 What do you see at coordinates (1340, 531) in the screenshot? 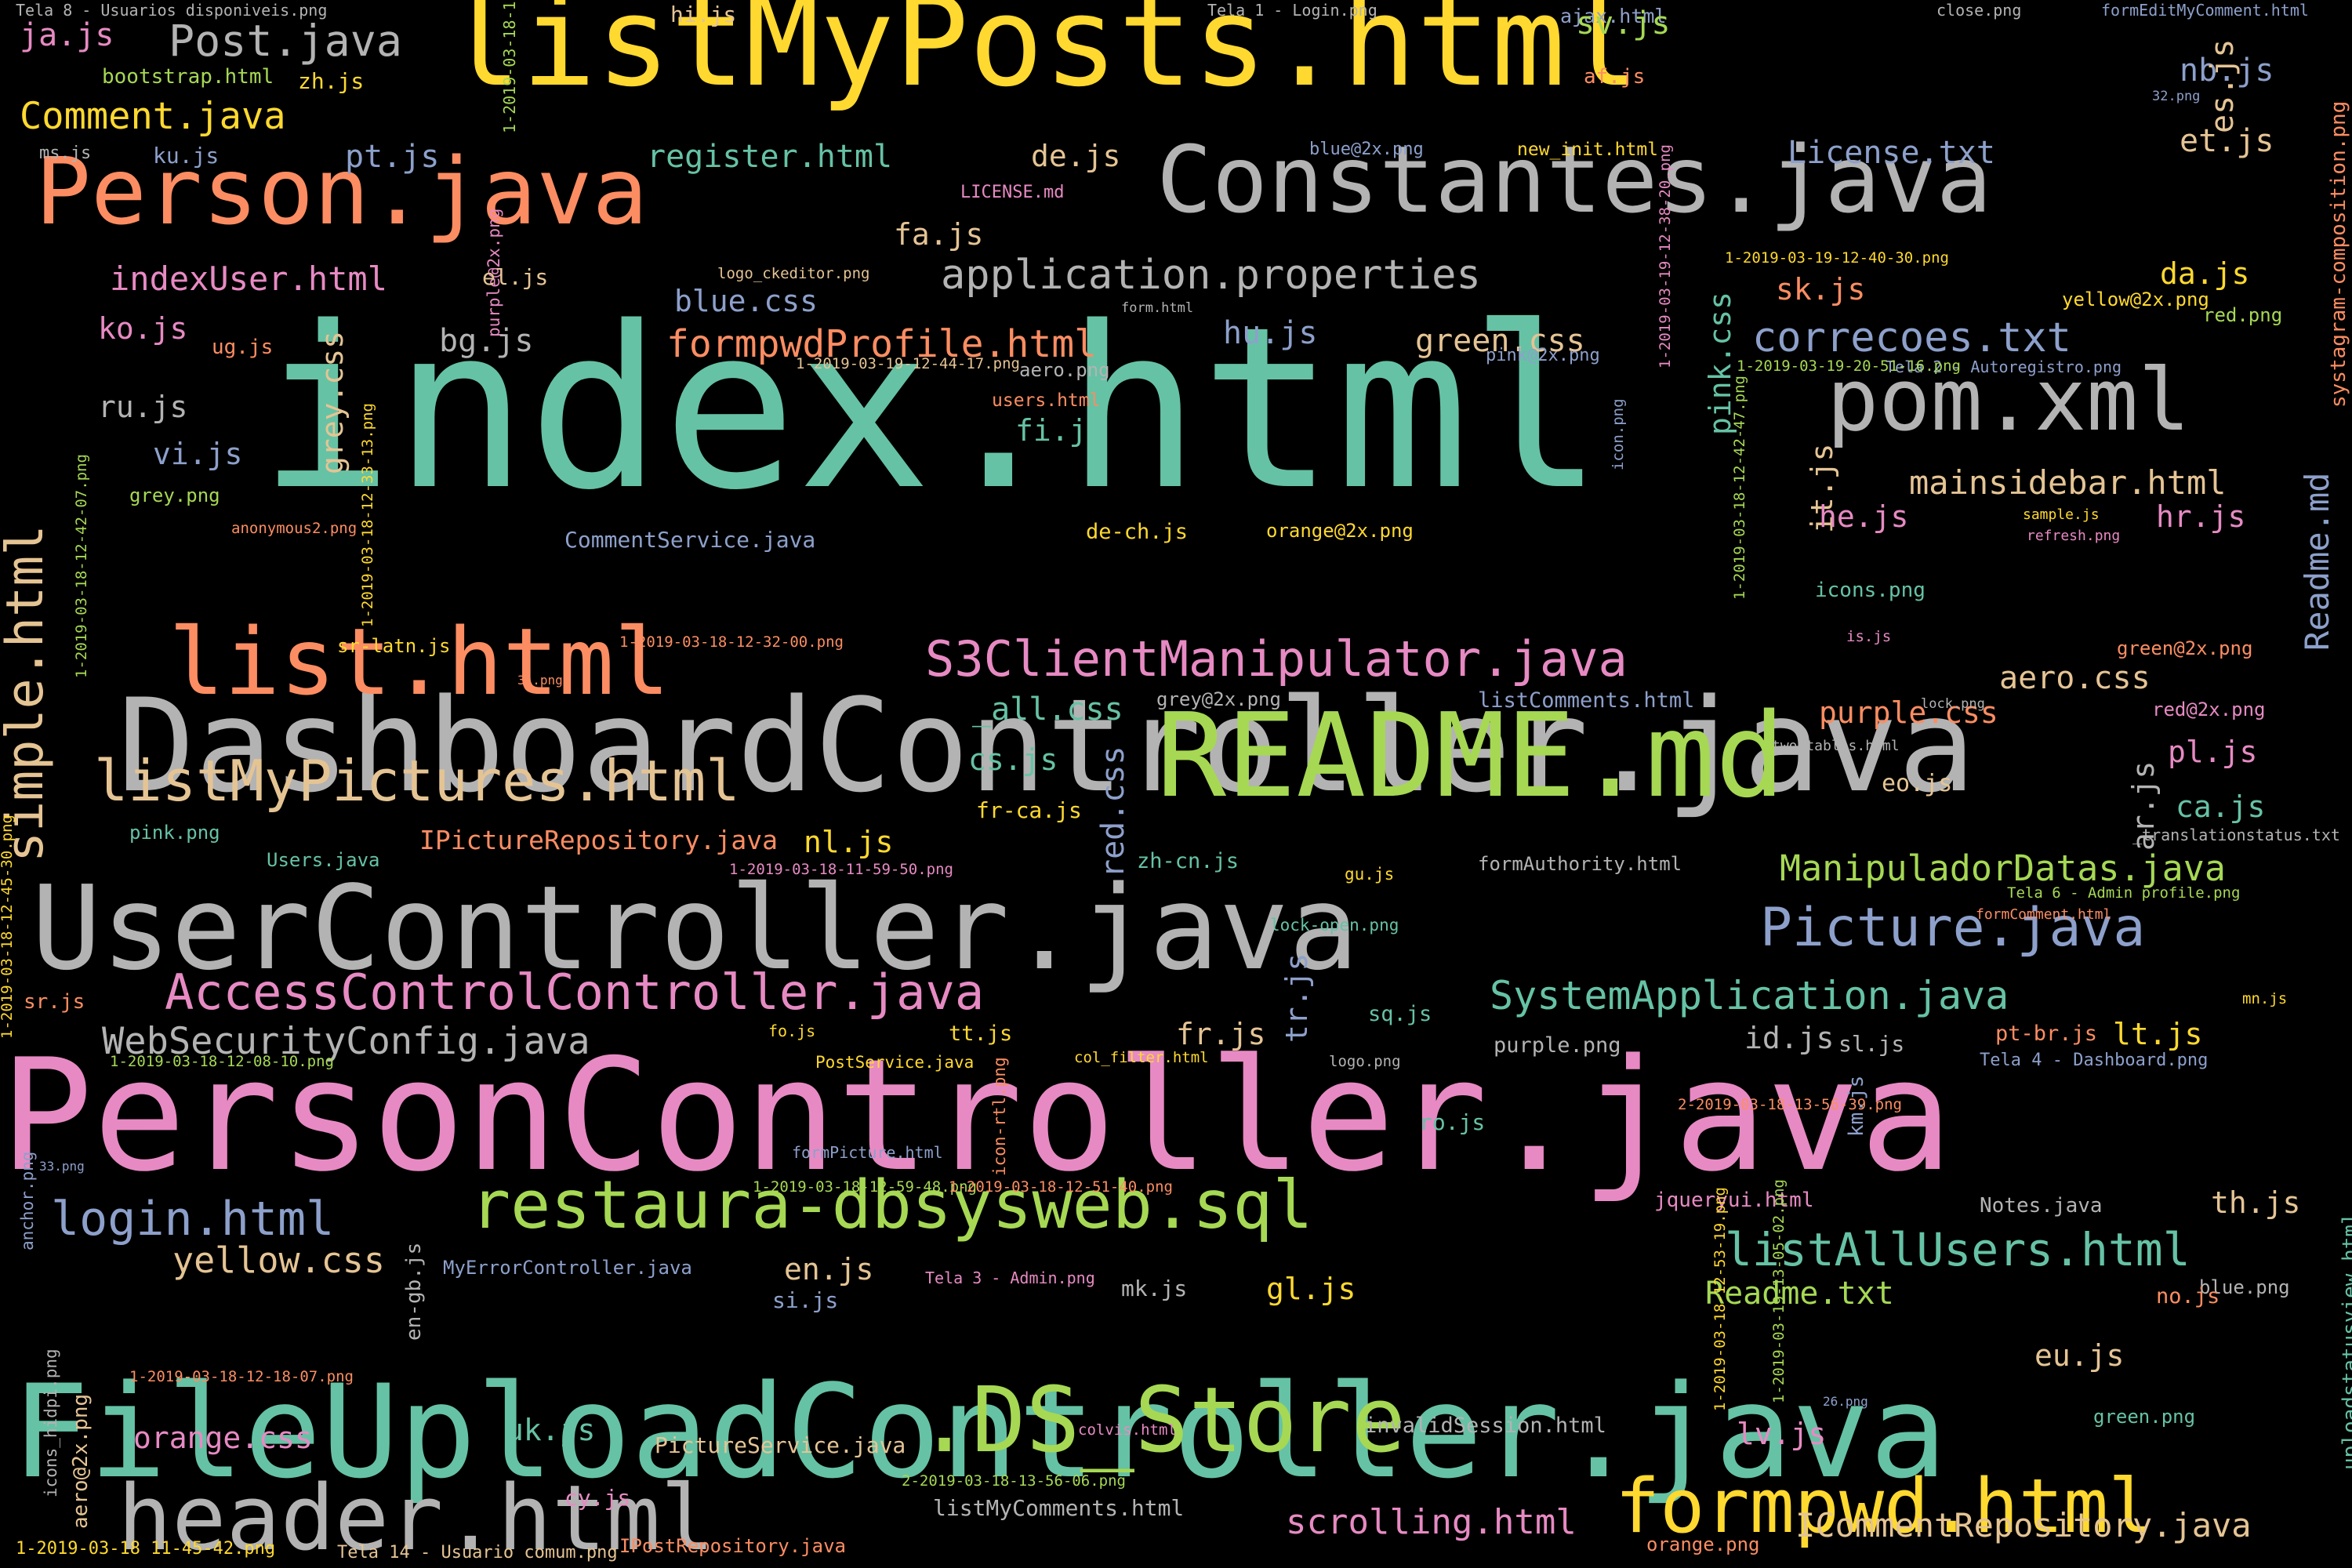
I see `word-orange-2x-png: orange@2x.png` at bounding box center [1340, 531].